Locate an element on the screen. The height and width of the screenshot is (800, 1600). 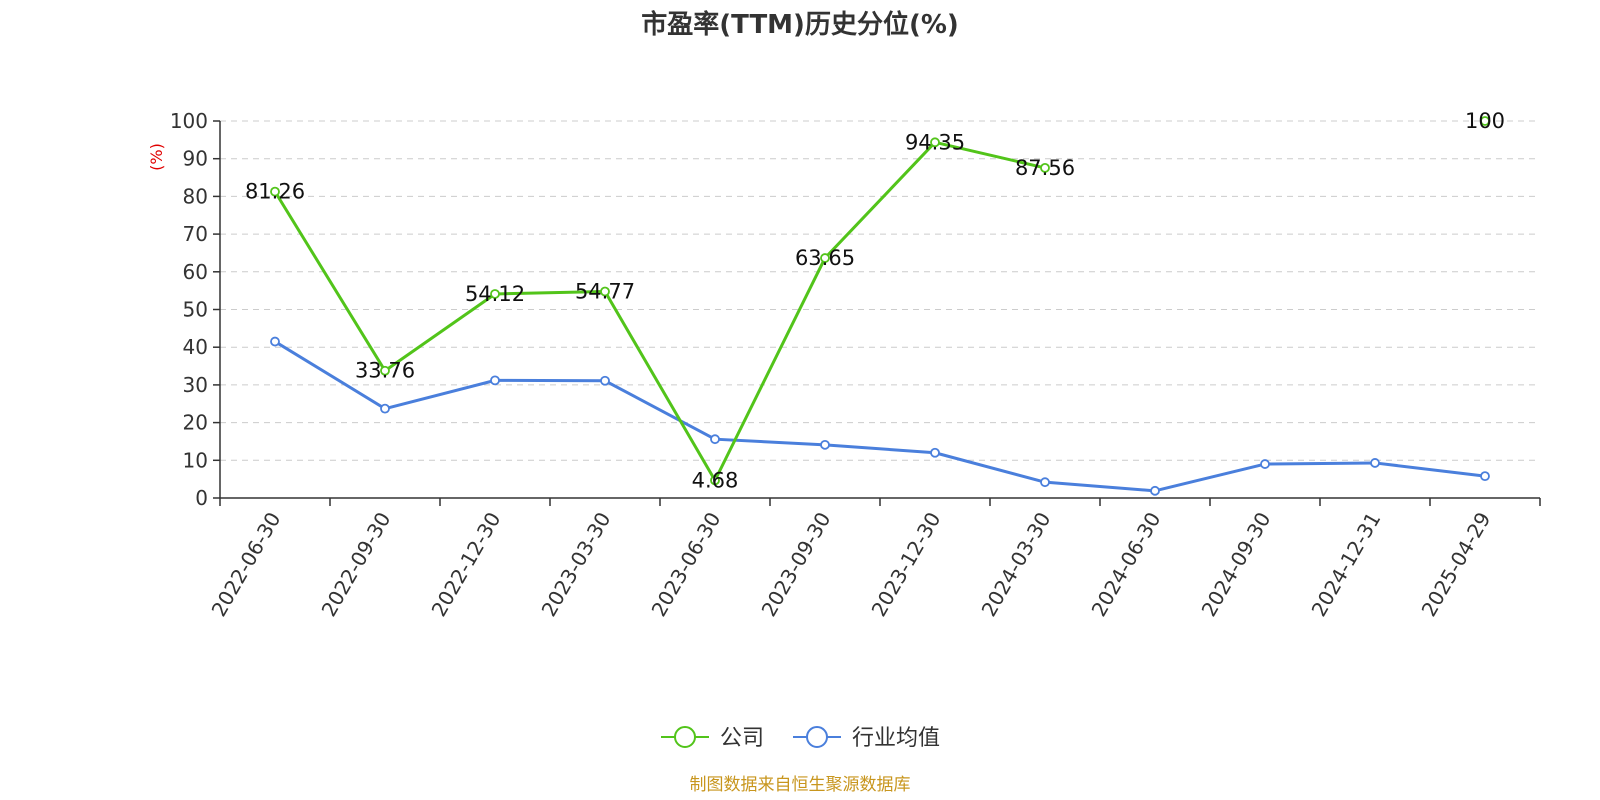
legend-item: 行业均值 is located at coordinates (866, 738).